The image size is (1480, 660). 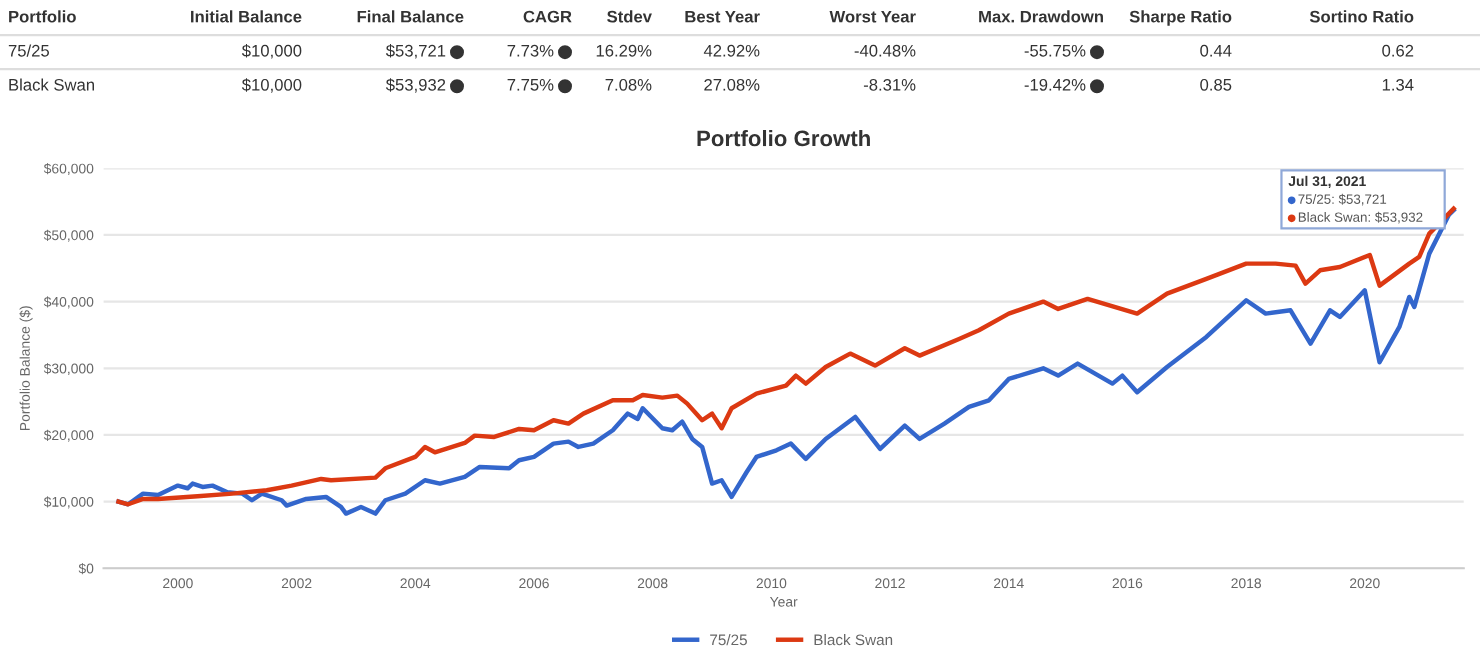 What do you see at coordinates (246, 16) in the screenshot?
I see `text: Initial Balance` at bounding box center [246, 16].